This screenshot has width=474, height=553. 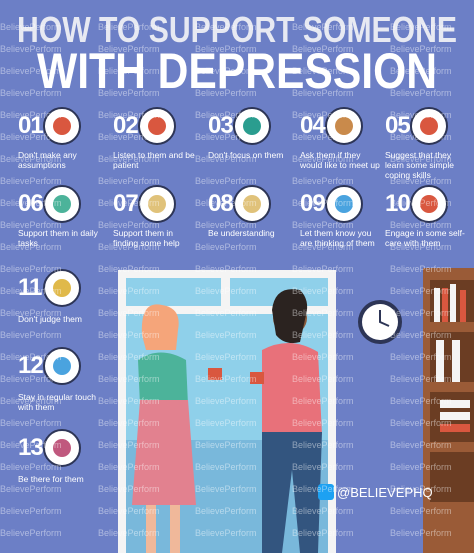 I want to click on tip-number: 06, so click(x=31, y=203).